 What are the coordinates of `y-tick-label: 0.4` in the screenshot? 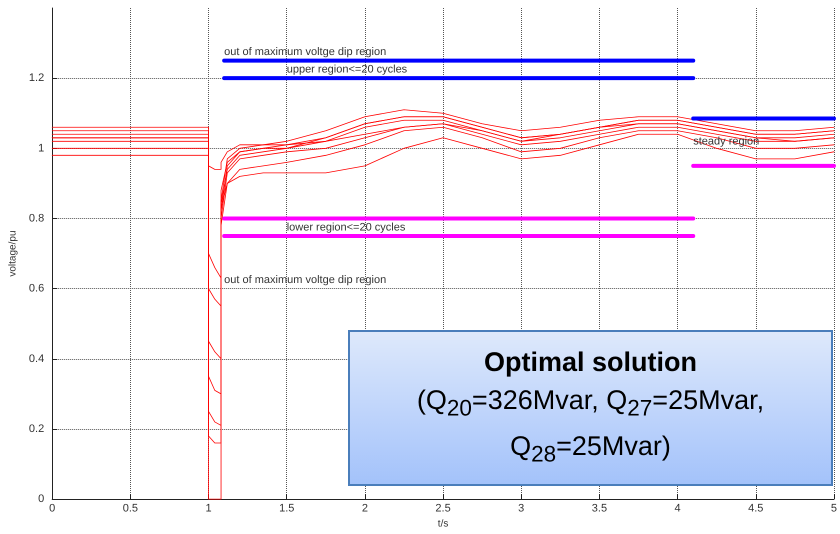 It's located at (36, 358).